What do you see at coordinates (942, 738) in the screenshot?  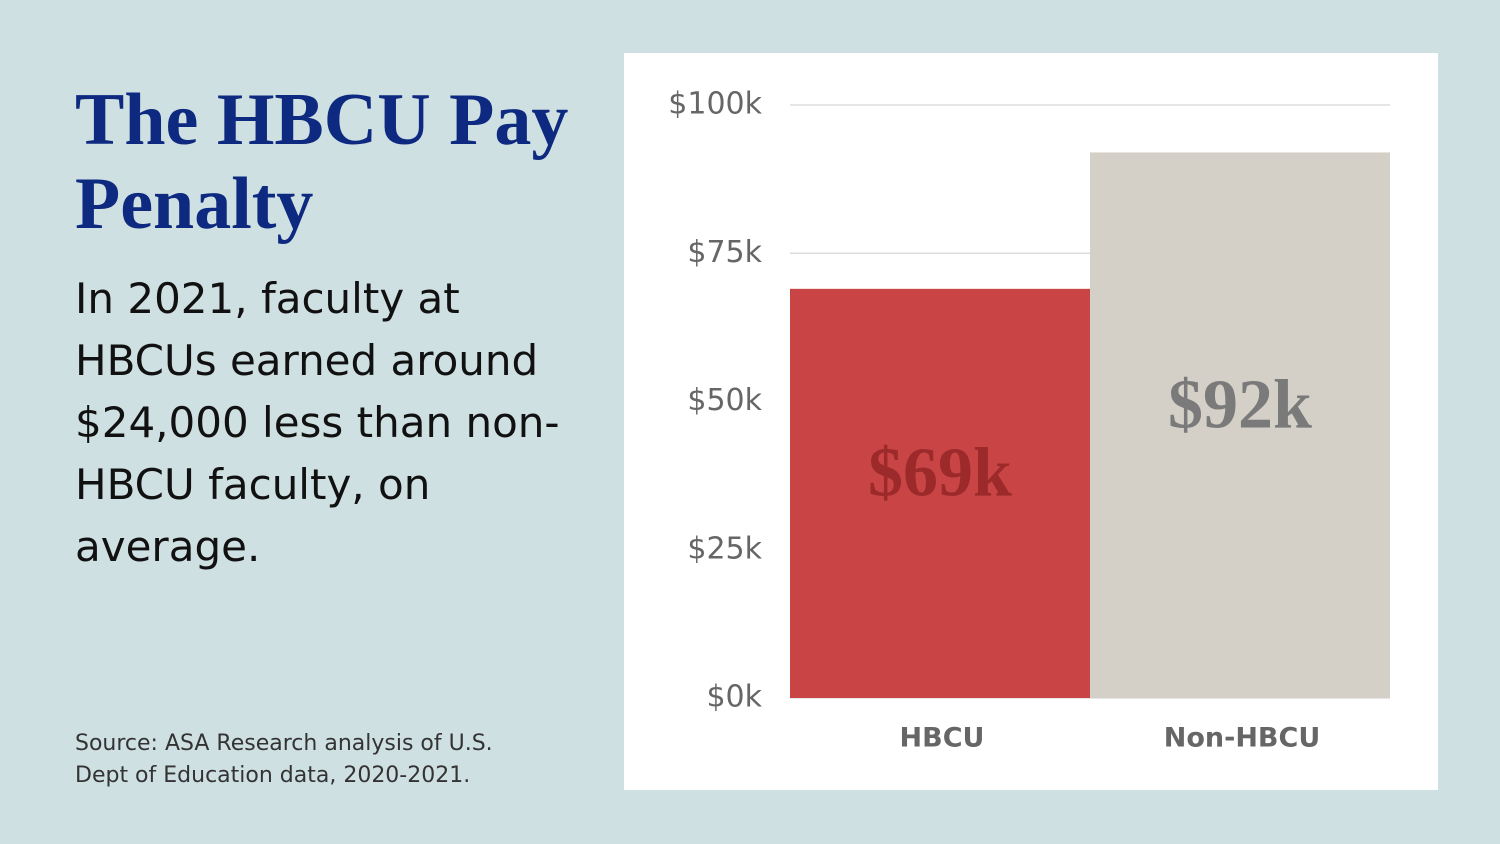 I see `x-tick-label: HBCU` at bounding box center [942, 738].